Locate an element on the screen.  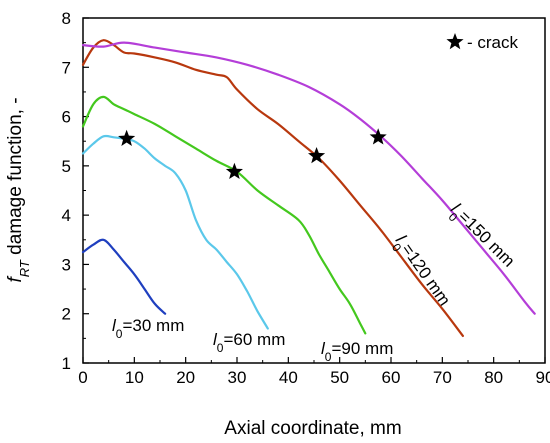
legend: - crack is located at coordinates (482, 42).